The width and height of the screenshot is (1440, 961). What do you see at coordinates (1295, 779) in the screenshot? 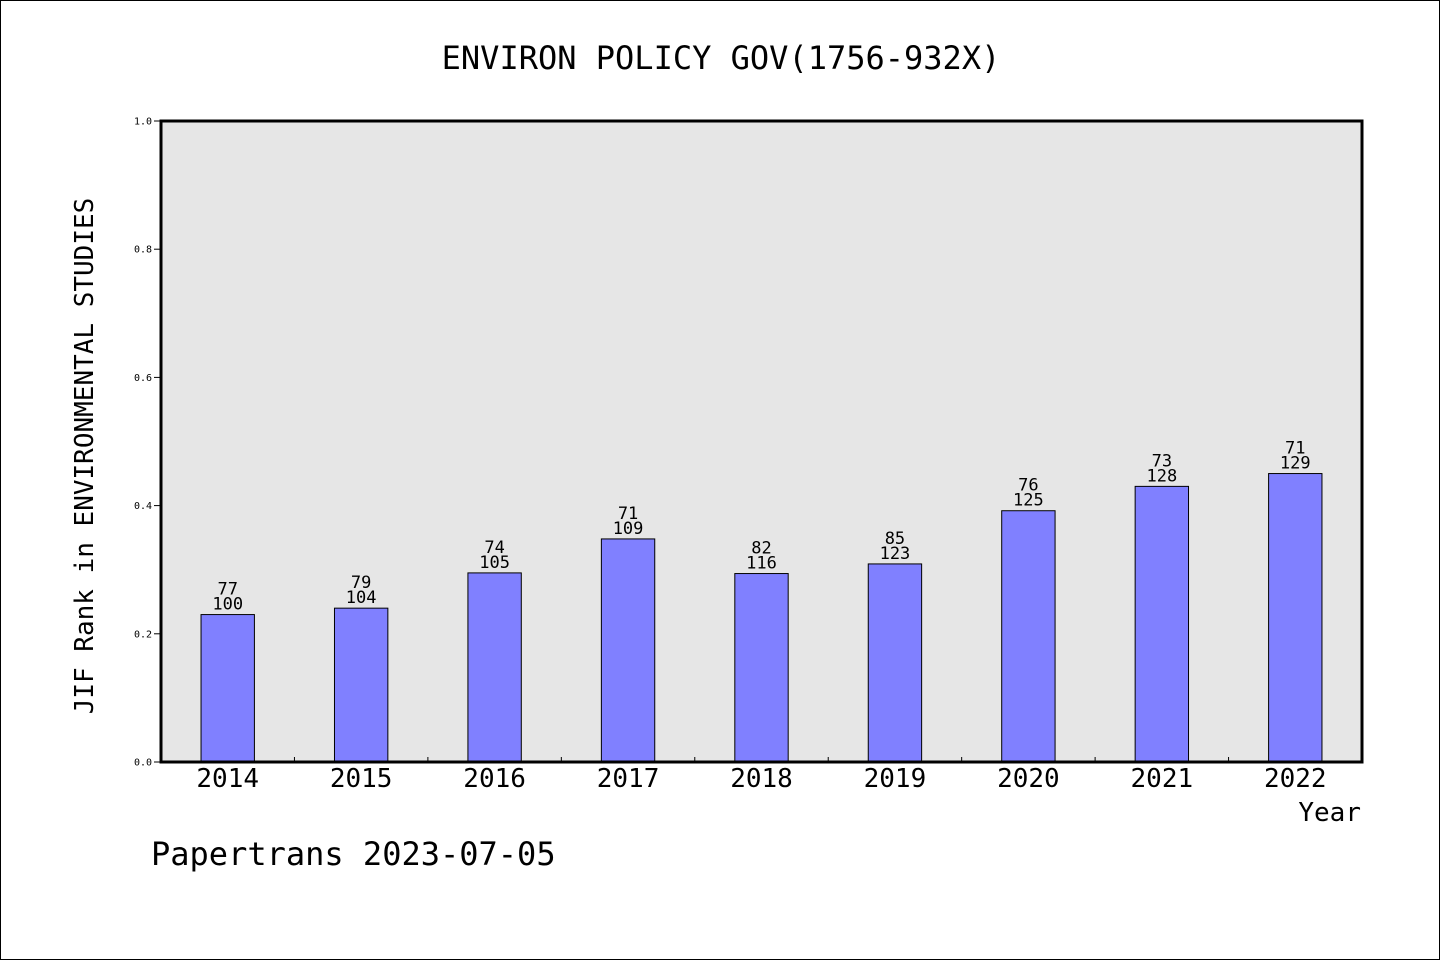
I see `x-tick-label: 2022` at bounding box center [1295, 779].